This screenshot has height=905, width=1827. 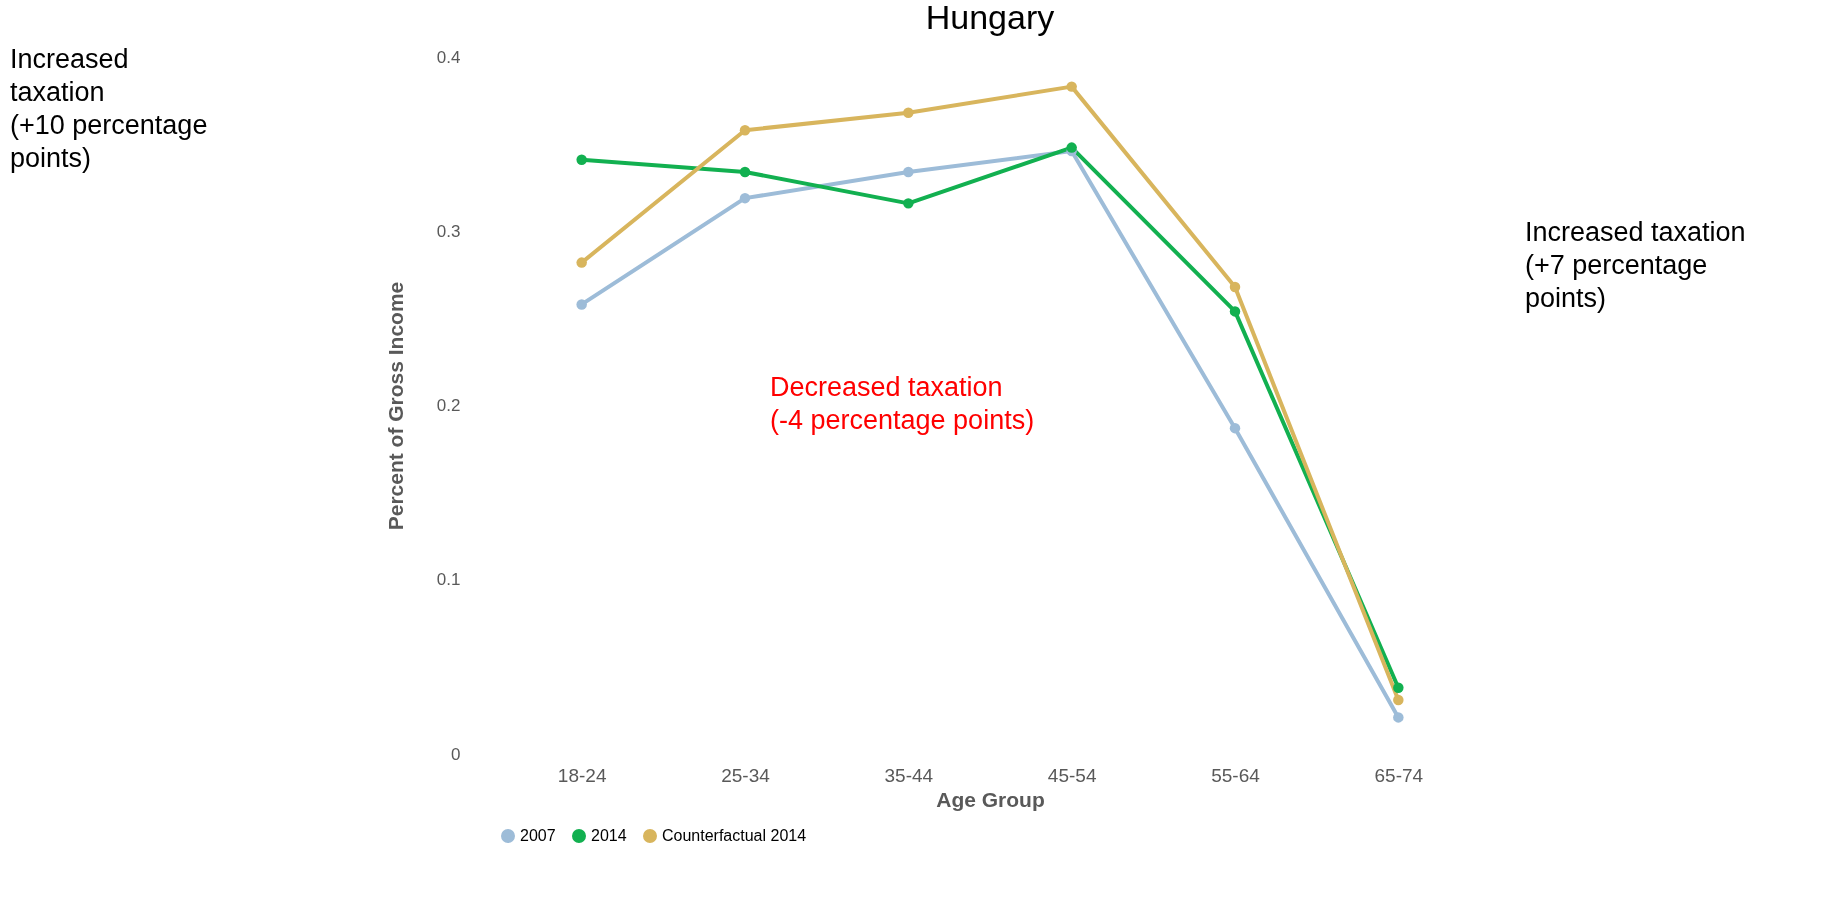 What do you see at coordinates (1236, 775) in the screenshot?
I see `x-tick-label: 55-64` at bounding box center [1236, 775].